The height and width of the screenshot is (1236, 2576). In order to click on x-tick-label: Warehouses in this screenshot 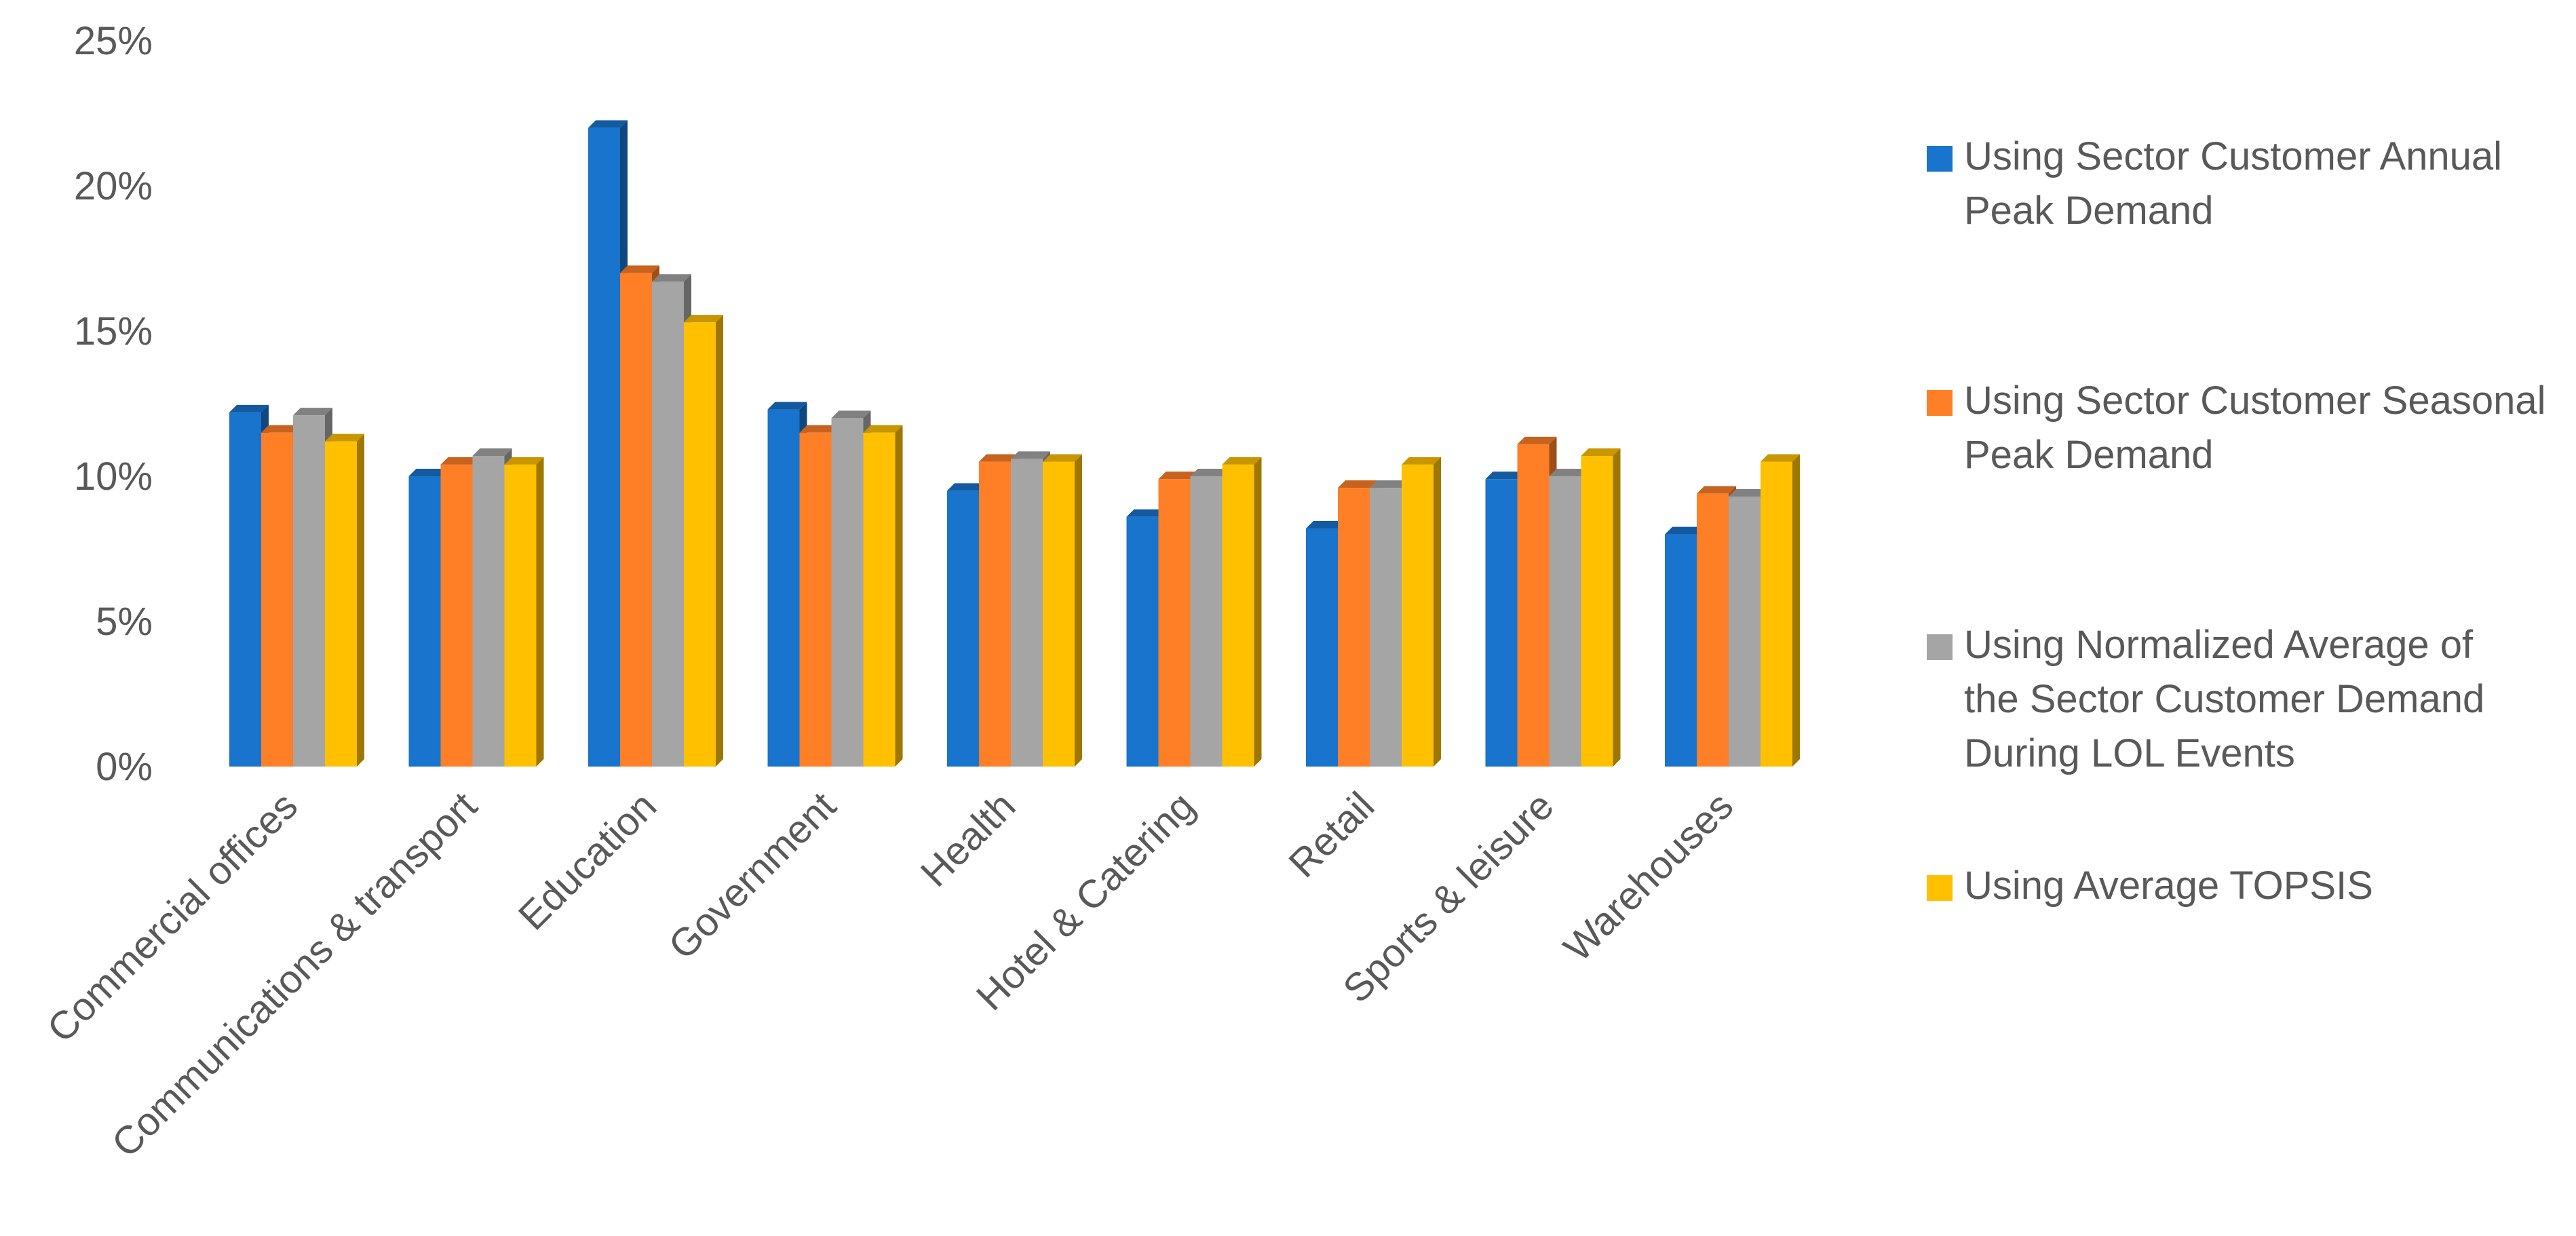, I will do `click(1649, 877)`.